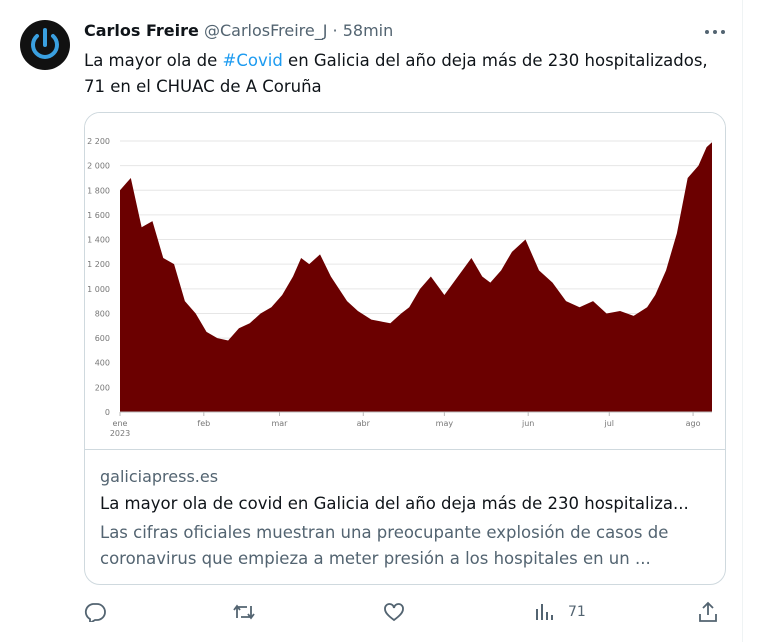 The width and height of the screenshot is (764, 642). What do you see at coordinates (203, 86) in the screenshot?
I see `text: 71 en el CHUAC de A Coruña` at bounding box center [203, 86].